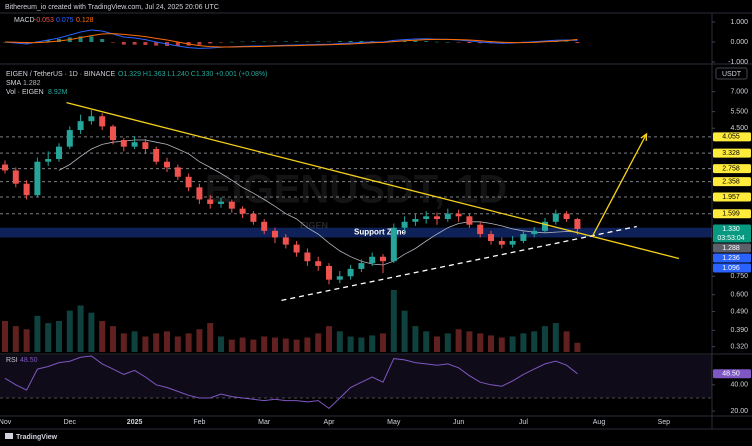  I want to click on y-tick-label: 1.000, so click(739, 22).